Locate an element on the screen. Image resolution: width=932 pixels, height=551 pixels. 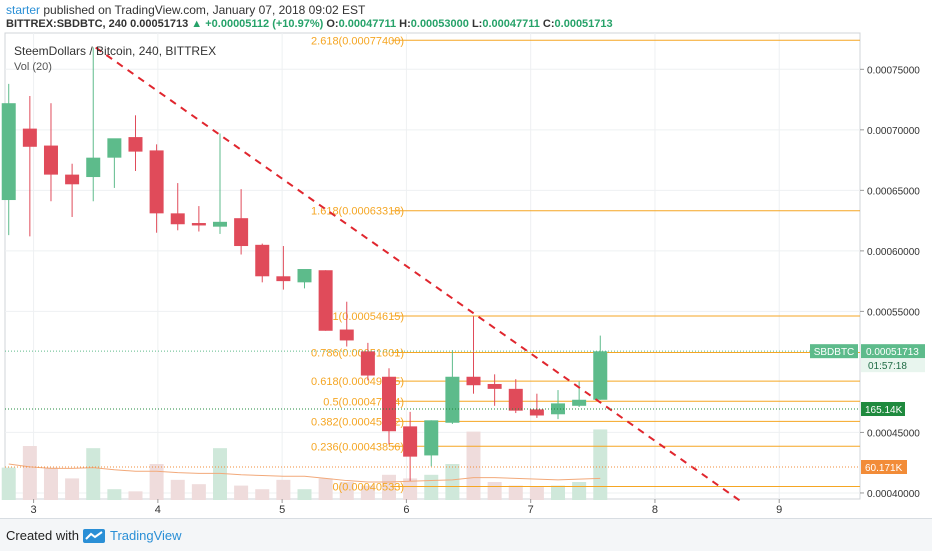
high-value: 0.00053000 is located at coordinates (439, 24).